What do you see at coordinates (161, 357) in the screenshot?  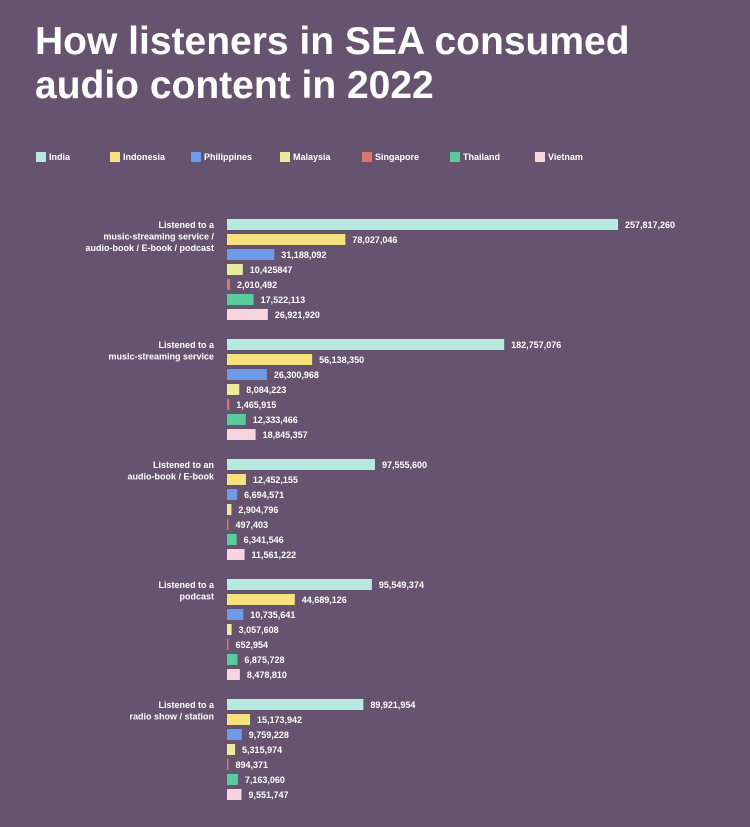 I see `category-label-2-line-2: music-streaming service` at bounding box center [161, 357].